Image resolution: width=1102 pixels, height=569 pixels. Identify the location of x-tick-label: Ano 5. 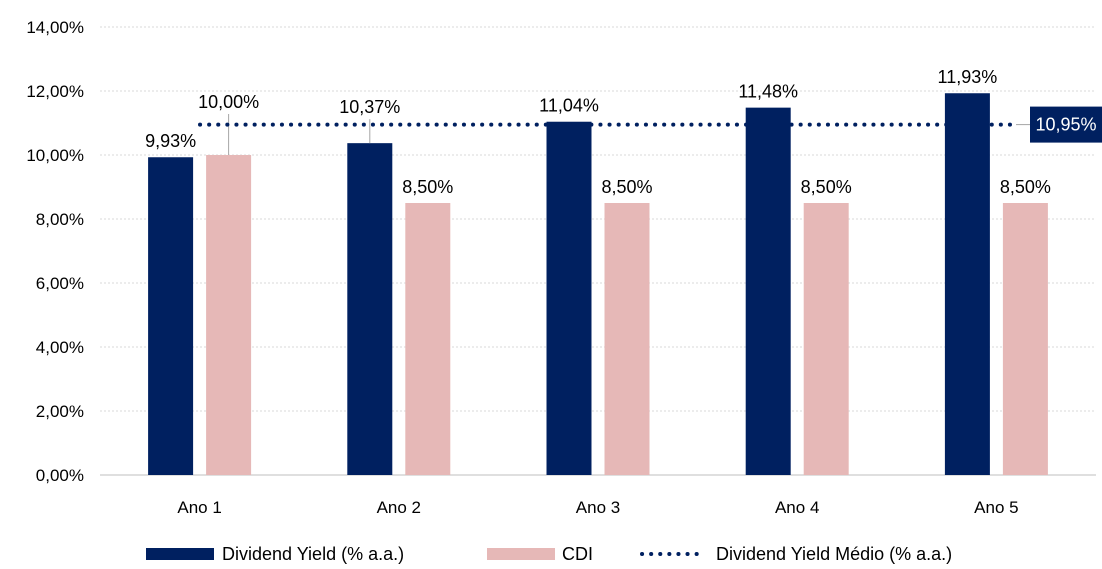
(996, 507).